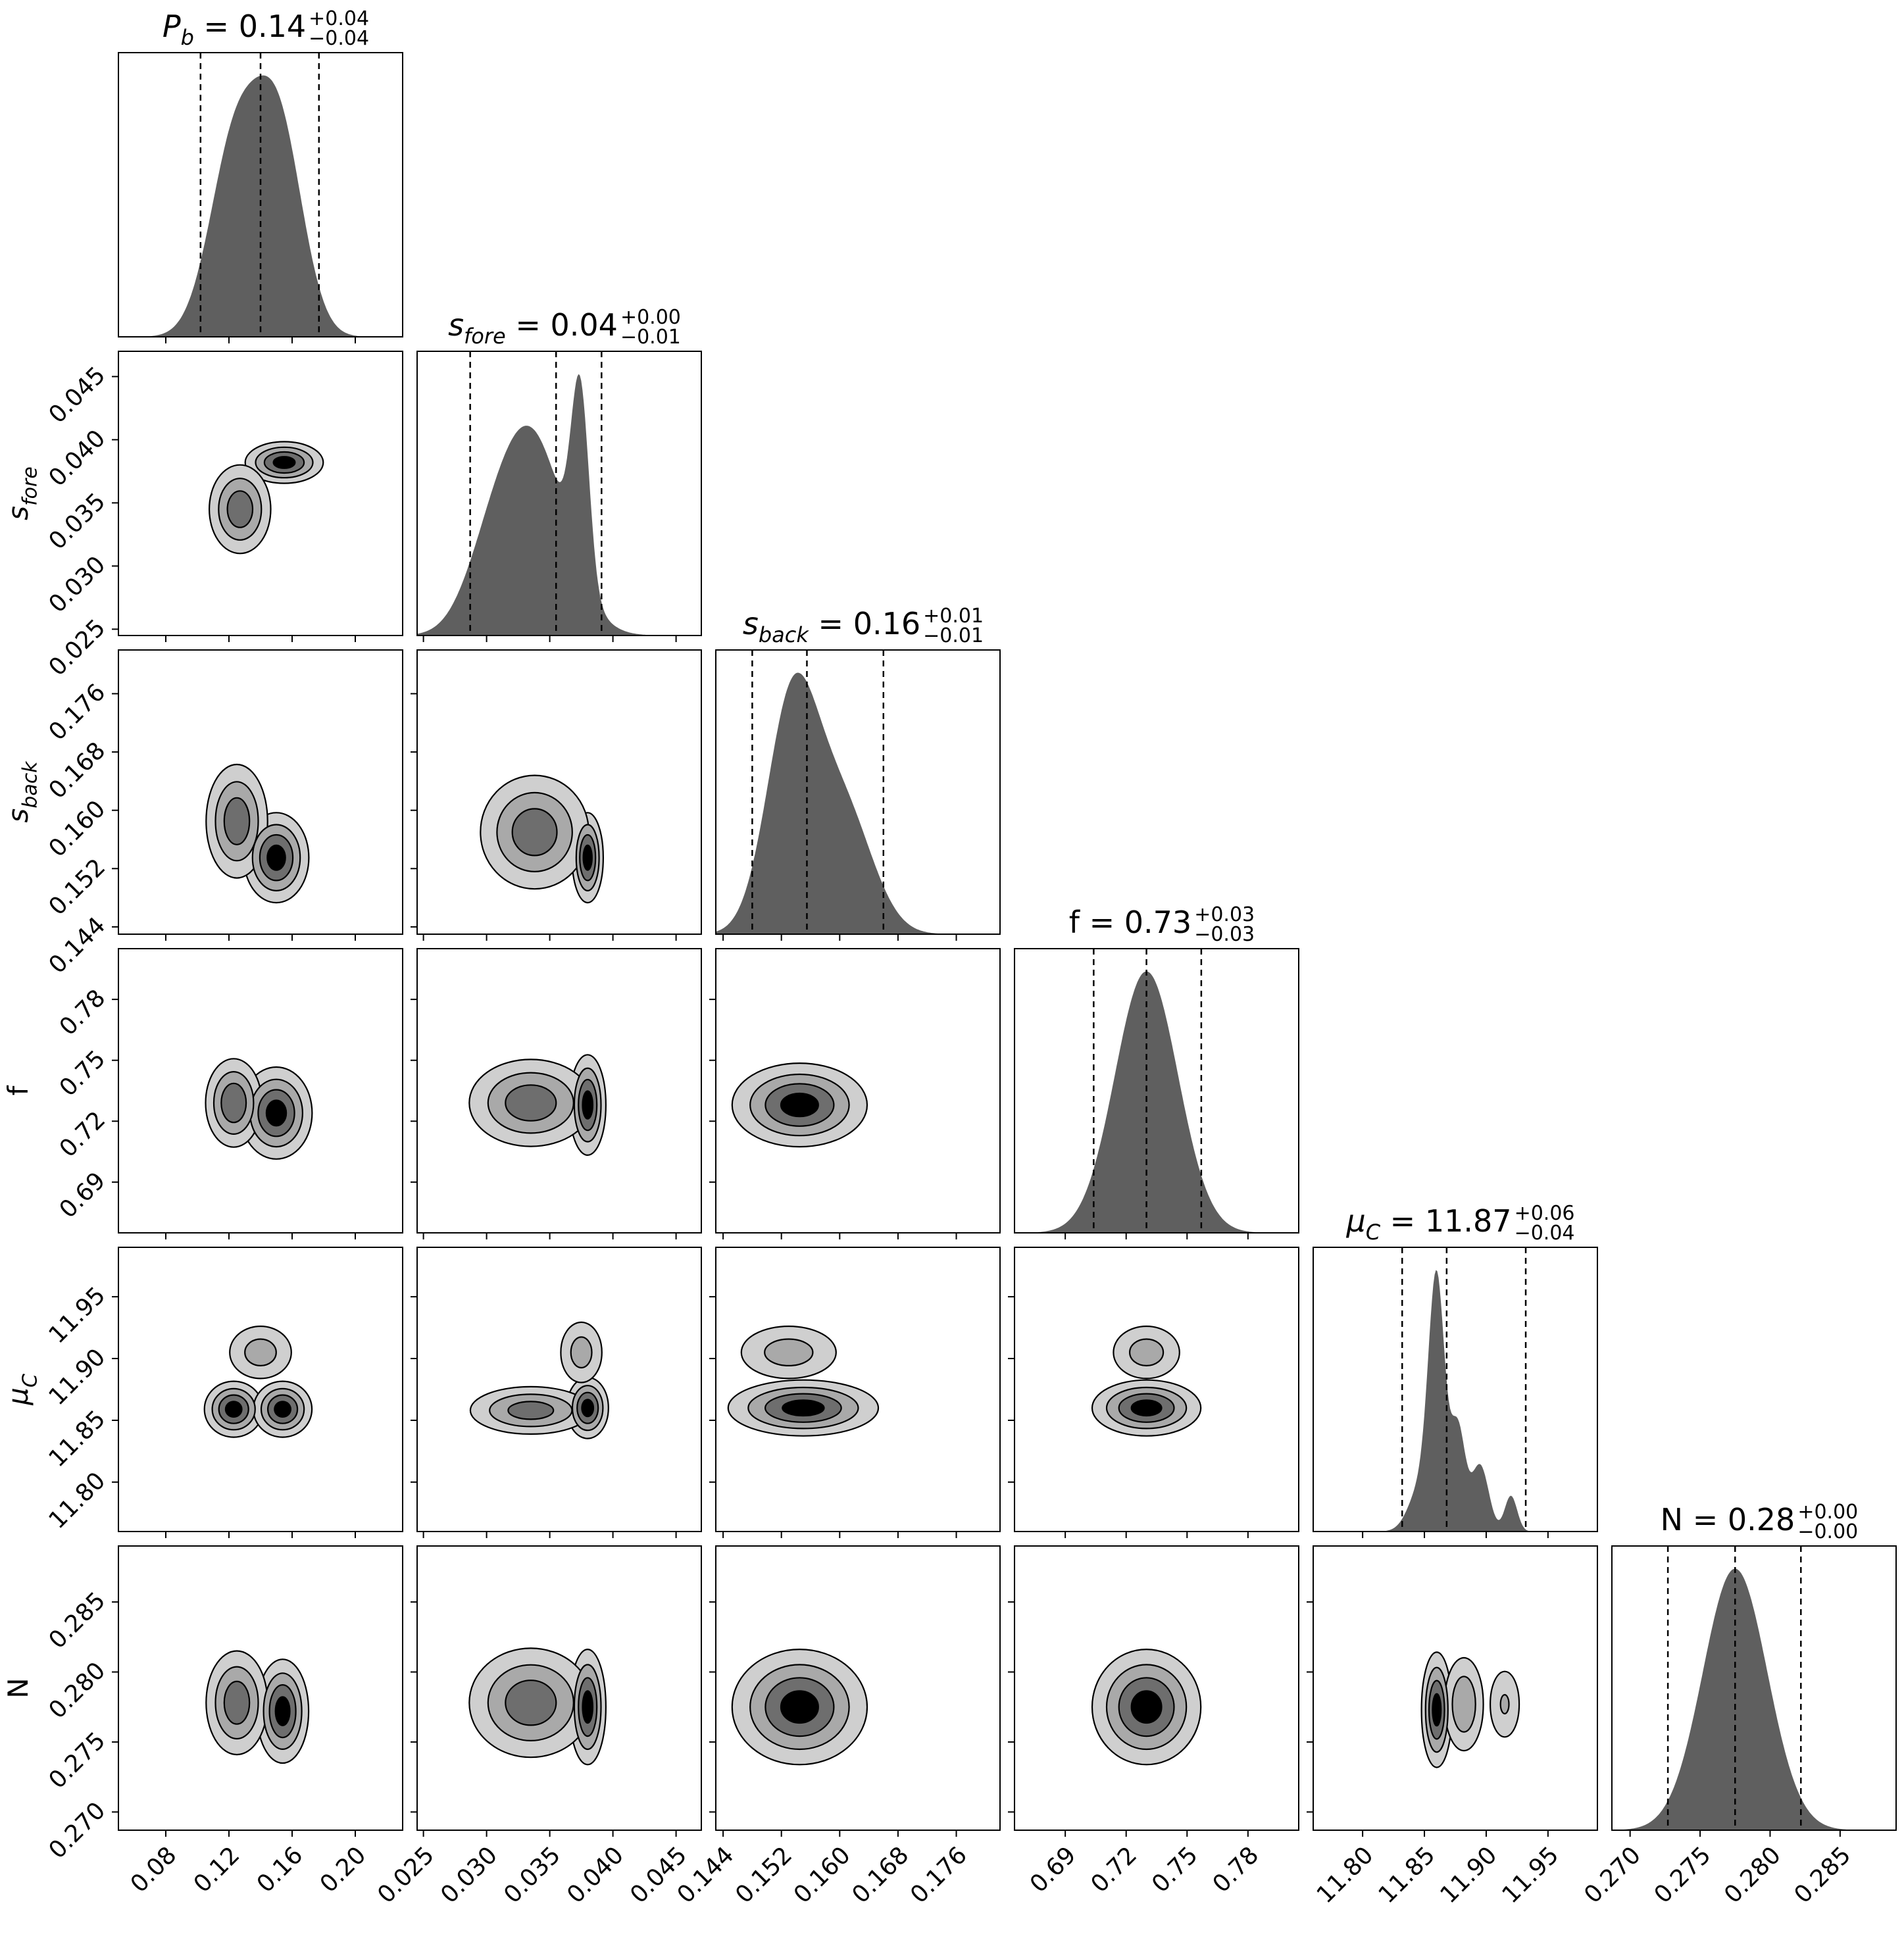 This screenshot has height=1944, width=1904. What do you see at coordinates (1146, 1707) in the screenshot?
I see `contour-N-f-level3-blob0` at bounding box center [1146, 1707].